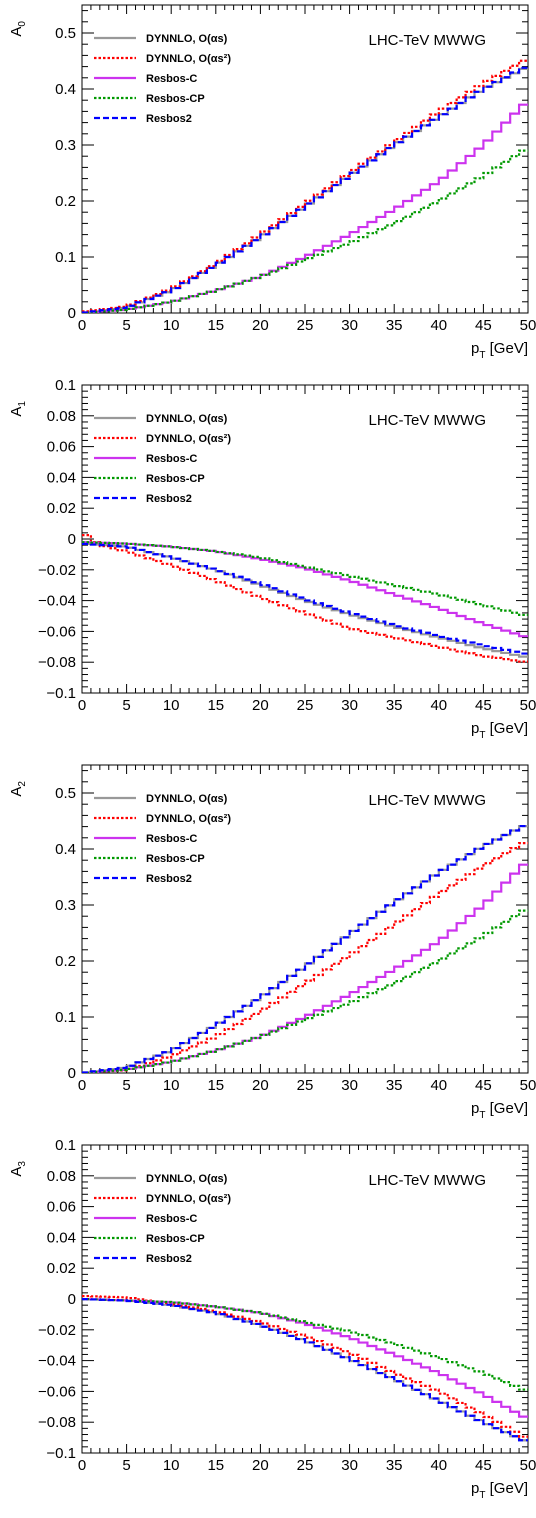  I want to click on x-tick-label: 35, so click(394, 1465).